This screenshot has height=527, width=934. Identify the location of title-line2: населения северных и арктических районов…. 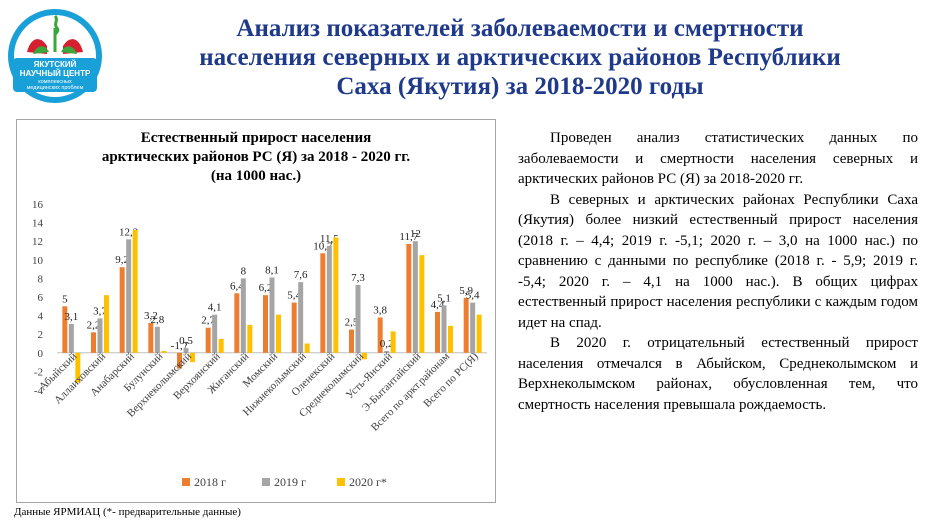
(520, 57).